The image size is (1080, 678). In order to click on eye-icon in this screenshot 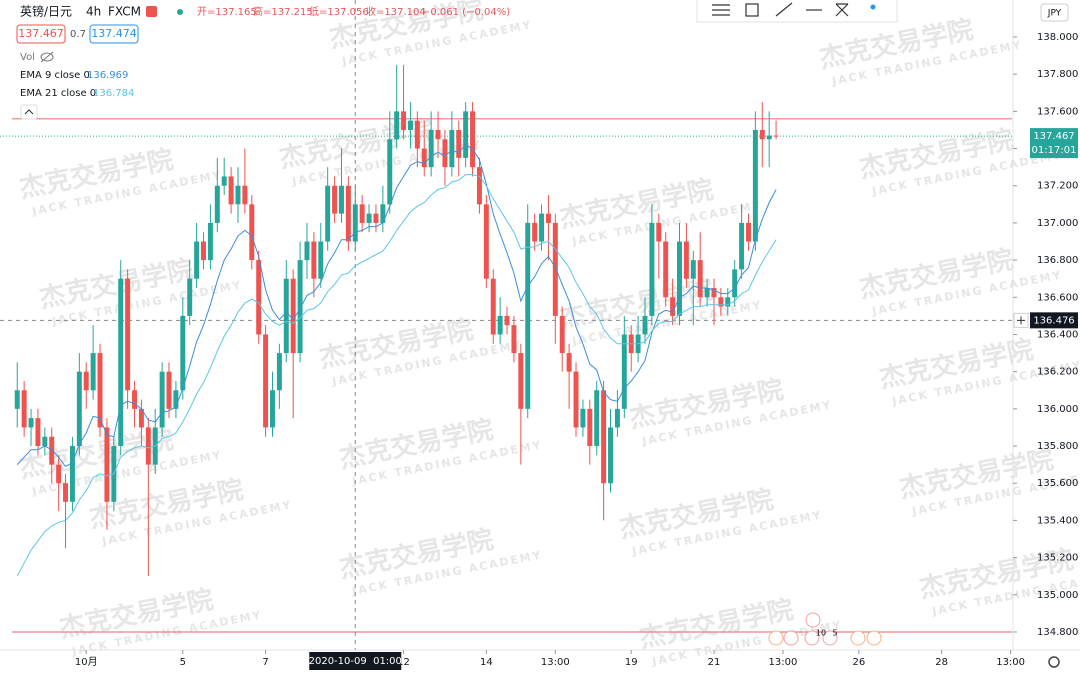, I will do `click(47, 57)`.